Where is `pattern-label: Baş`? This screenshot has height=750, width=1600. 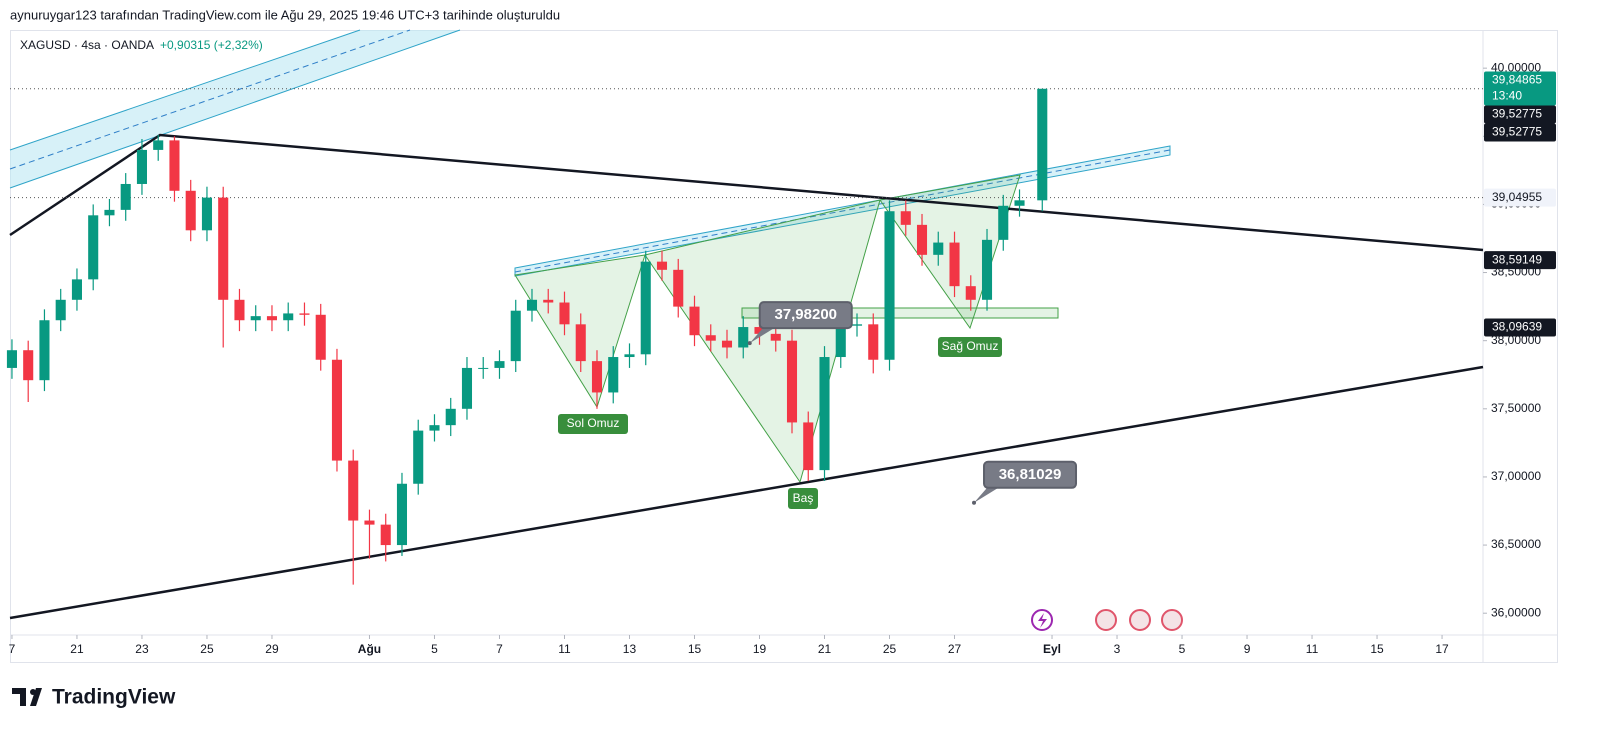
pattern-label: Baş is located at coordinates (803, 498).